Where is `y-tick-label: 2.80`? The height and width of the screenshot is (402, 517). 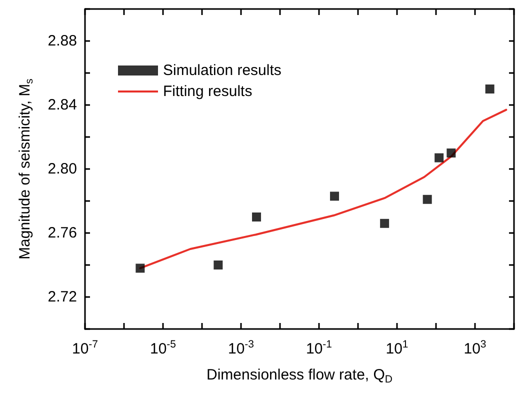
y-tick-label: 2.80 is located at coordinates (62, 169).